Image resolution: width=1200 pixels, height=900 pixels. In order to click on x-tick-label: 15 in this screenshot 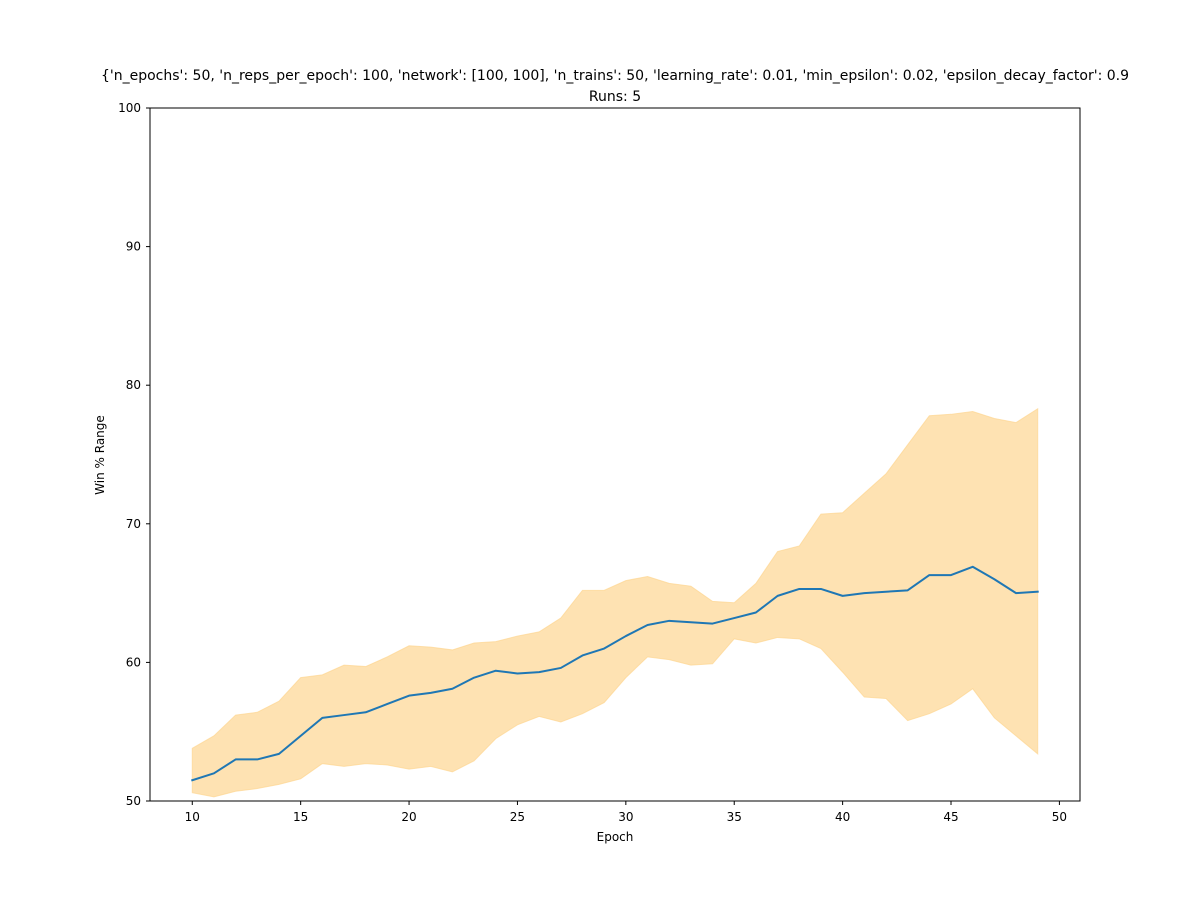, I will do `click(300, 817)`.